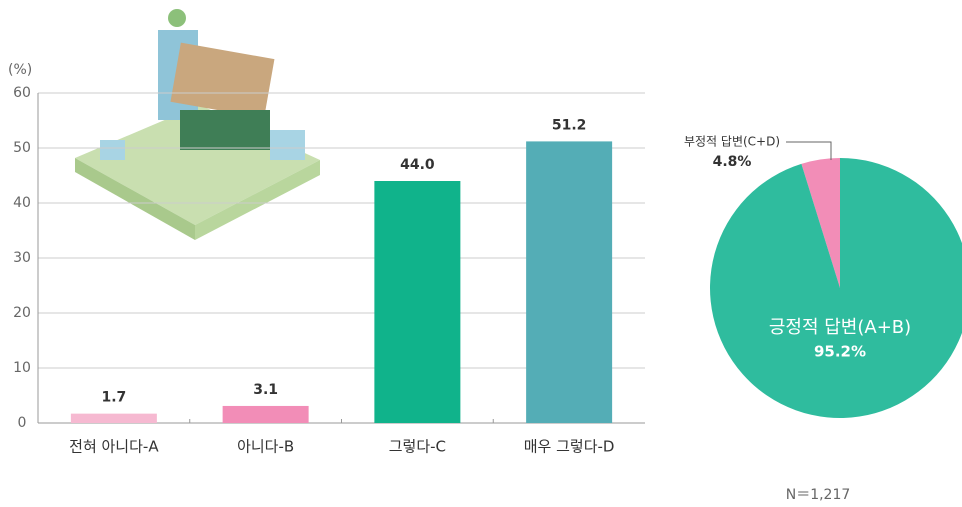  What do you see at coordinates (22, 203) in the screenshot?
I see `y-tick-label: 40` at bounding box center [22, 203].